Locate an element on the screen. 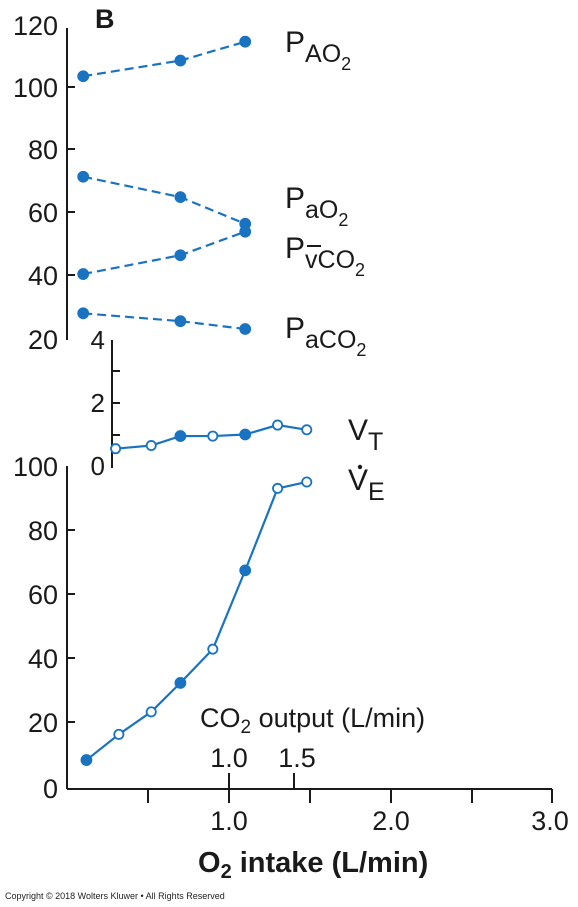  x-axis-title-main: O is located at coordinates (209, 863).